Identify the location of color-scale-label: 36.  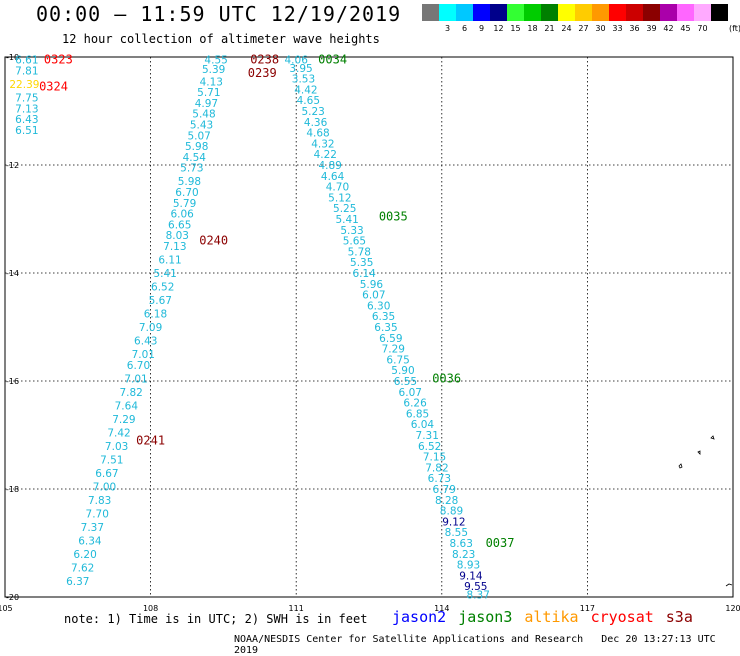
(634, 28).